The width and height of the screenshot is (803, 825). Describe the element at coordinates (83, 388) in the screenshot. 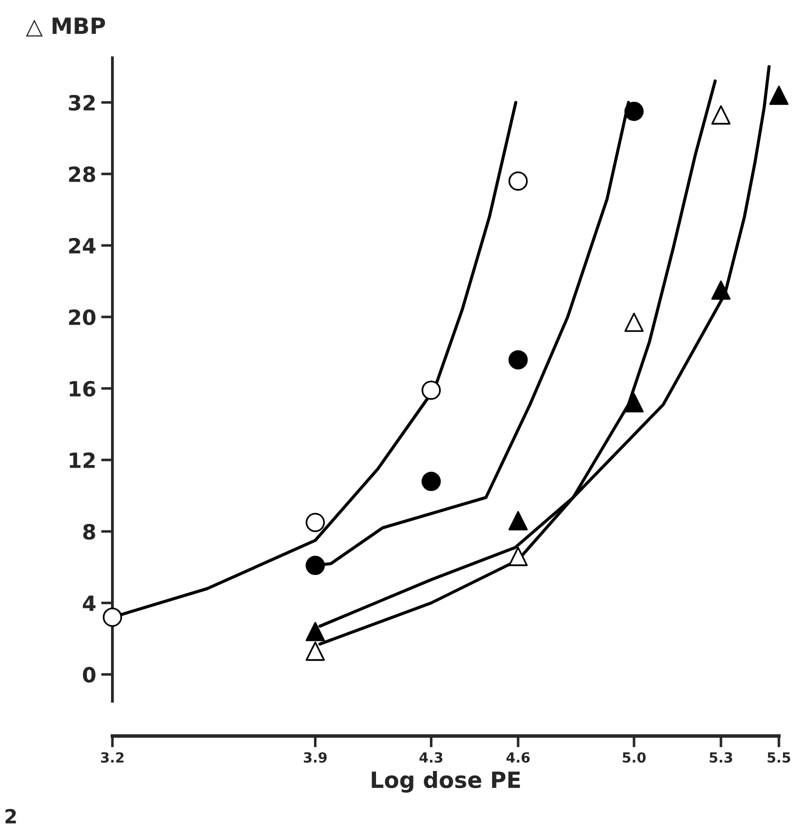

I see `y-tick-label: 16` at that location.